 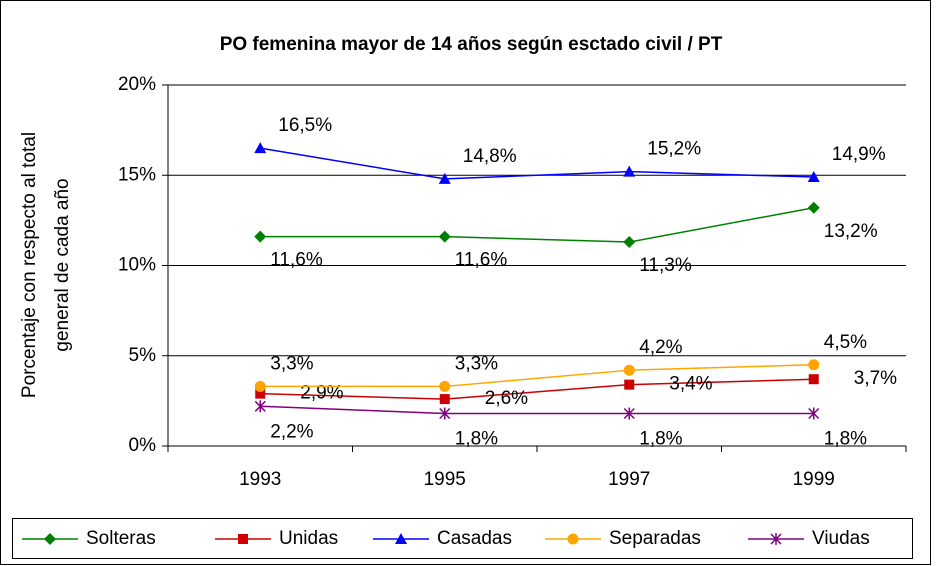 What do you see at coordinates (474, 538) in the screenshot?
I see `legend-label: Casadas` at bounding box center [474, 538].